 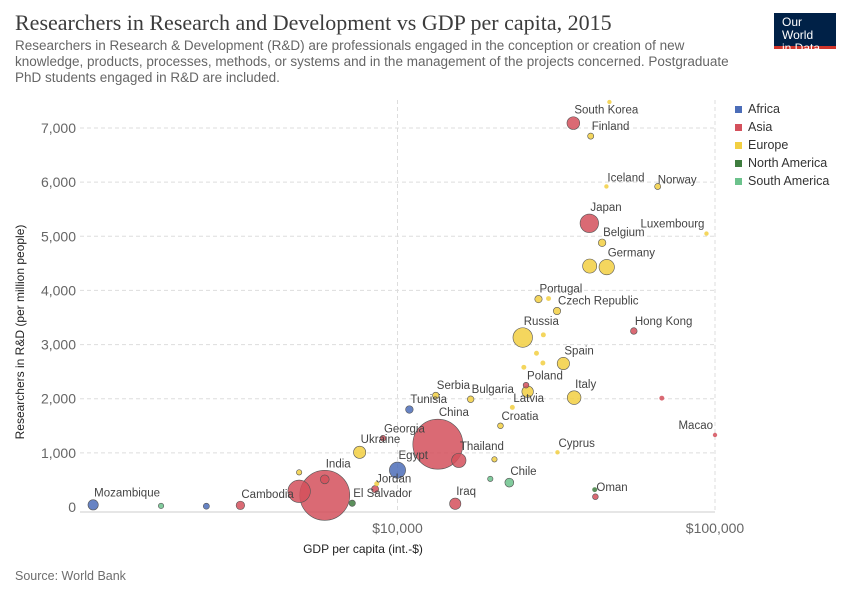 What do you see at coordinates (695, 426) in the screenshot?
I see `point-label: Macao` at bounding box center [695, 426].